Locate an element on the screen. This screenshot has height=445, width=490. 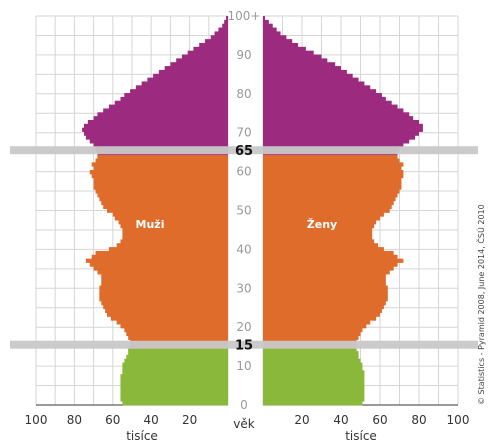
age-tick-20: 20 is located at coordinates (243, 327).